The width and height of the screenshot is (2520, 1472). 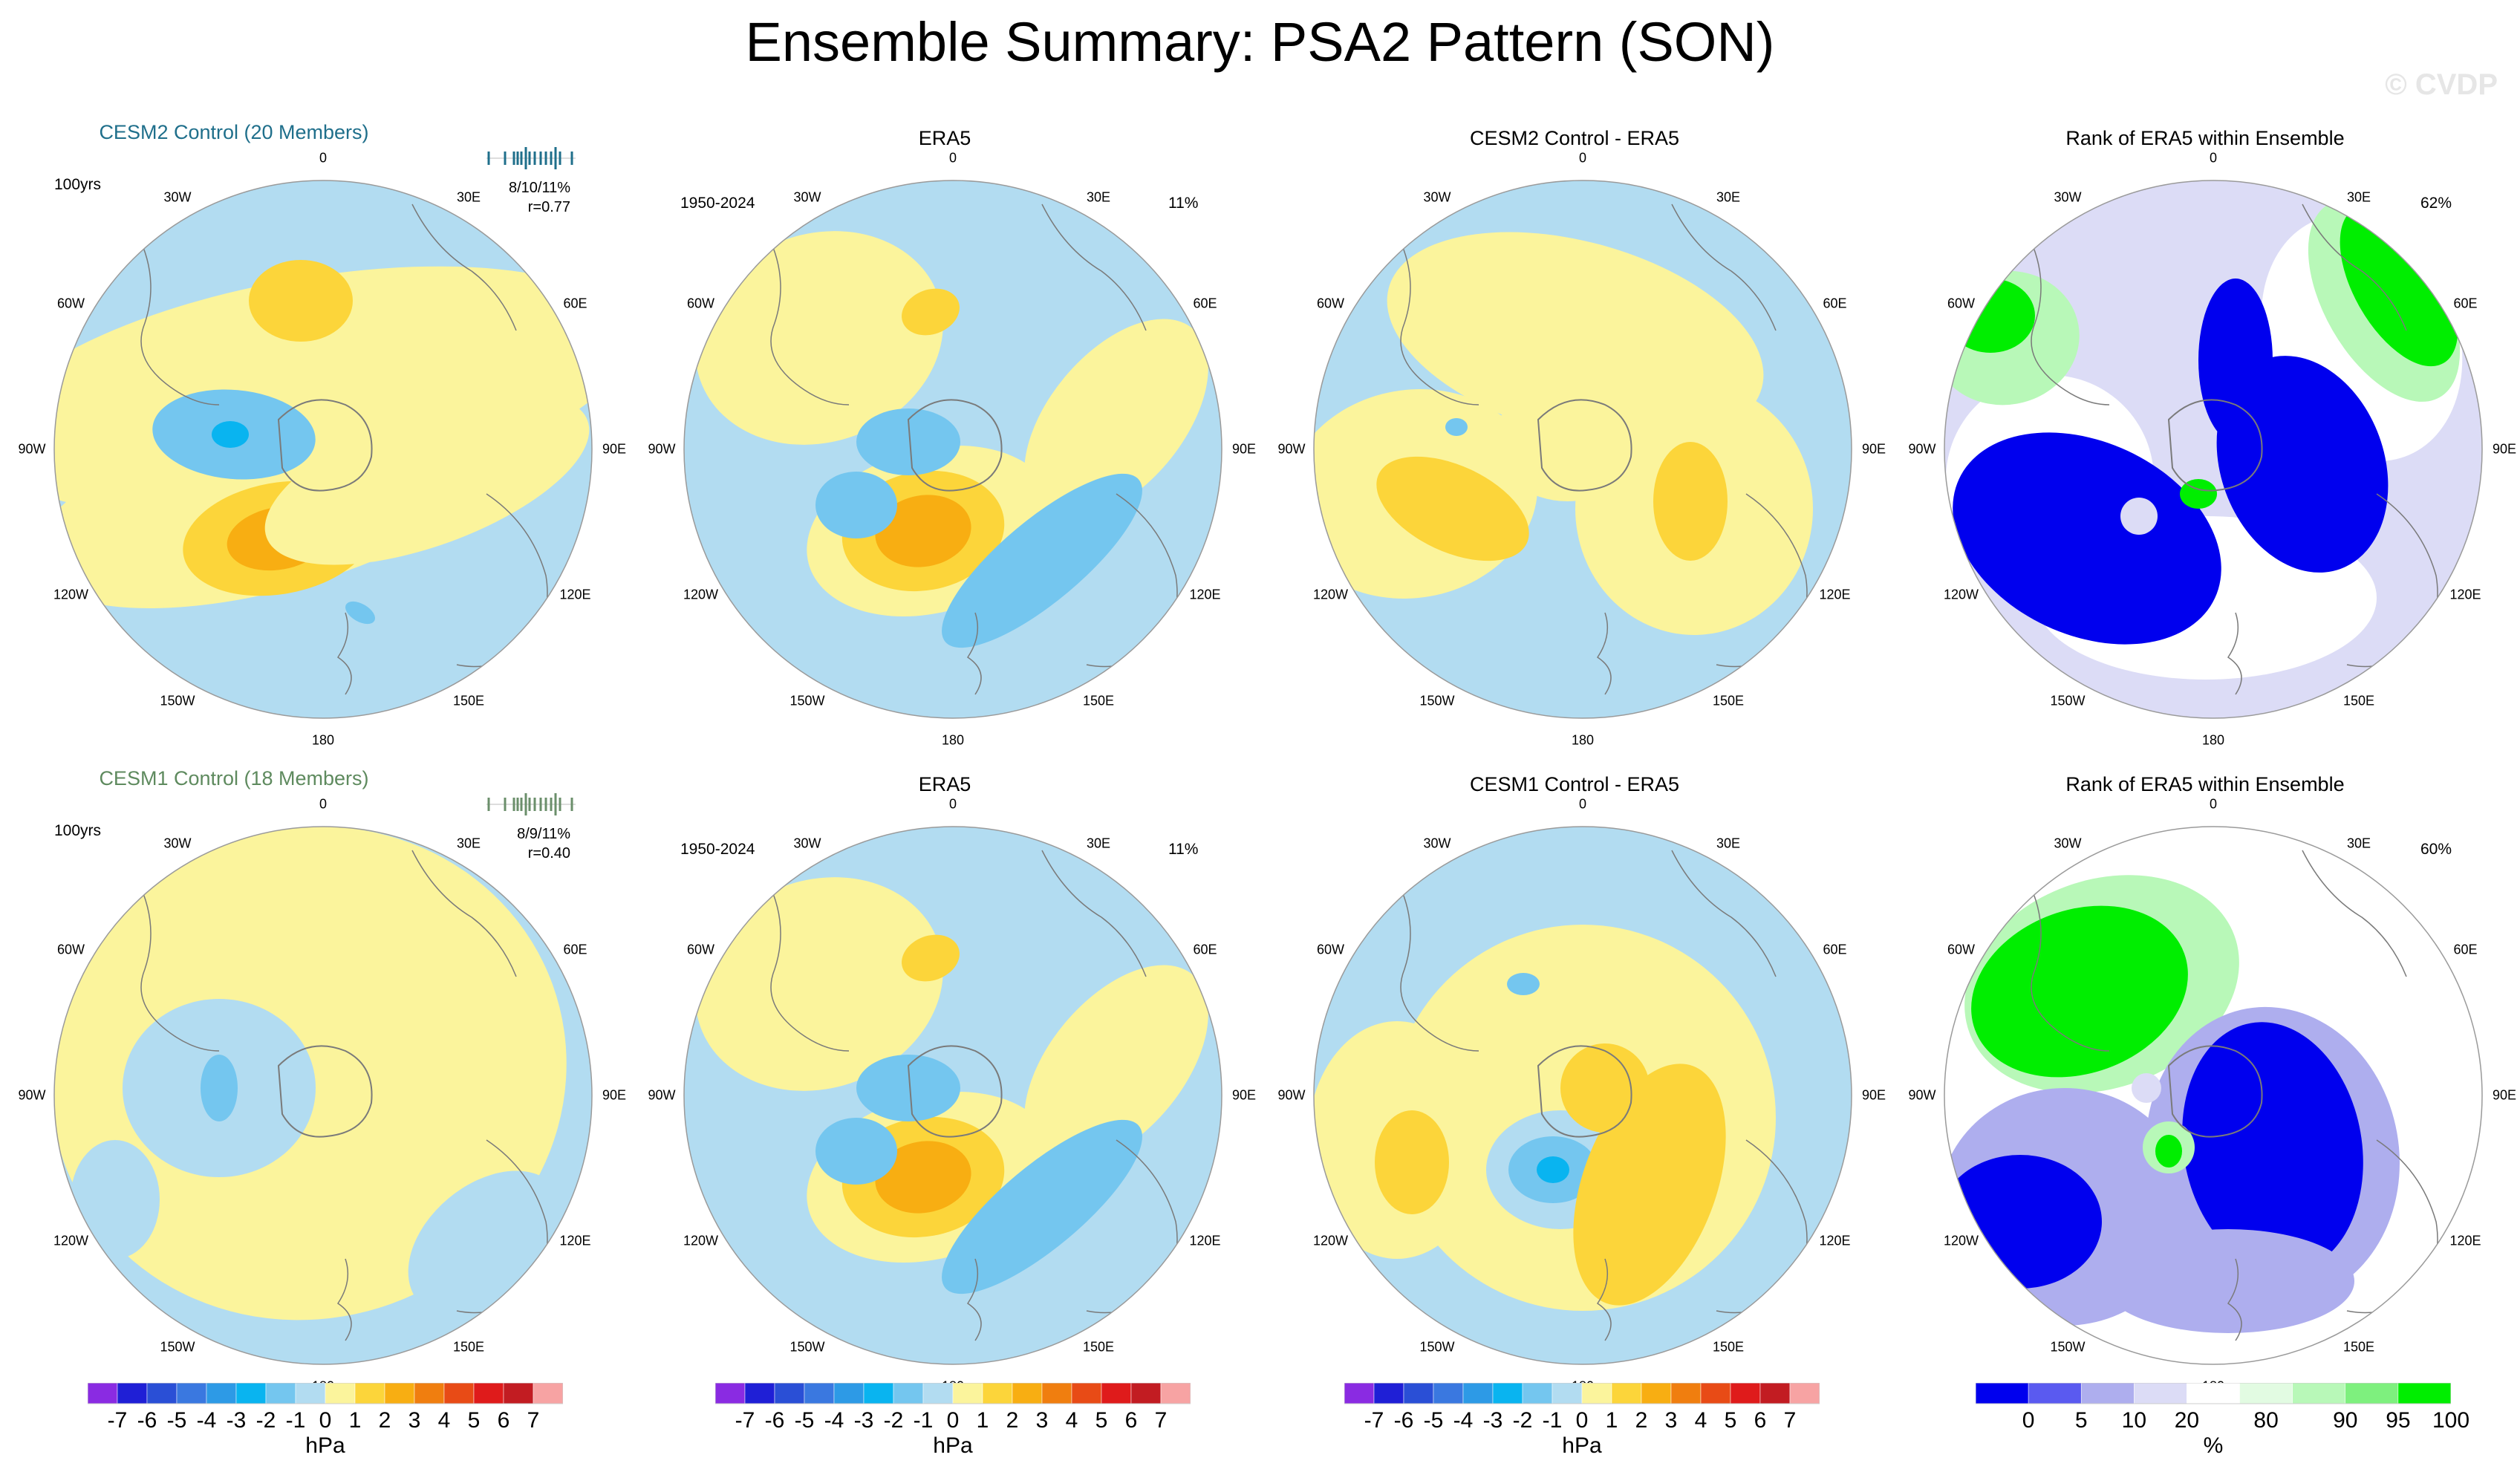 What do you see at coordinates (78, 831) in the screenshot?
I see `period-label: 100yrs` at bounding box center [78, 831].